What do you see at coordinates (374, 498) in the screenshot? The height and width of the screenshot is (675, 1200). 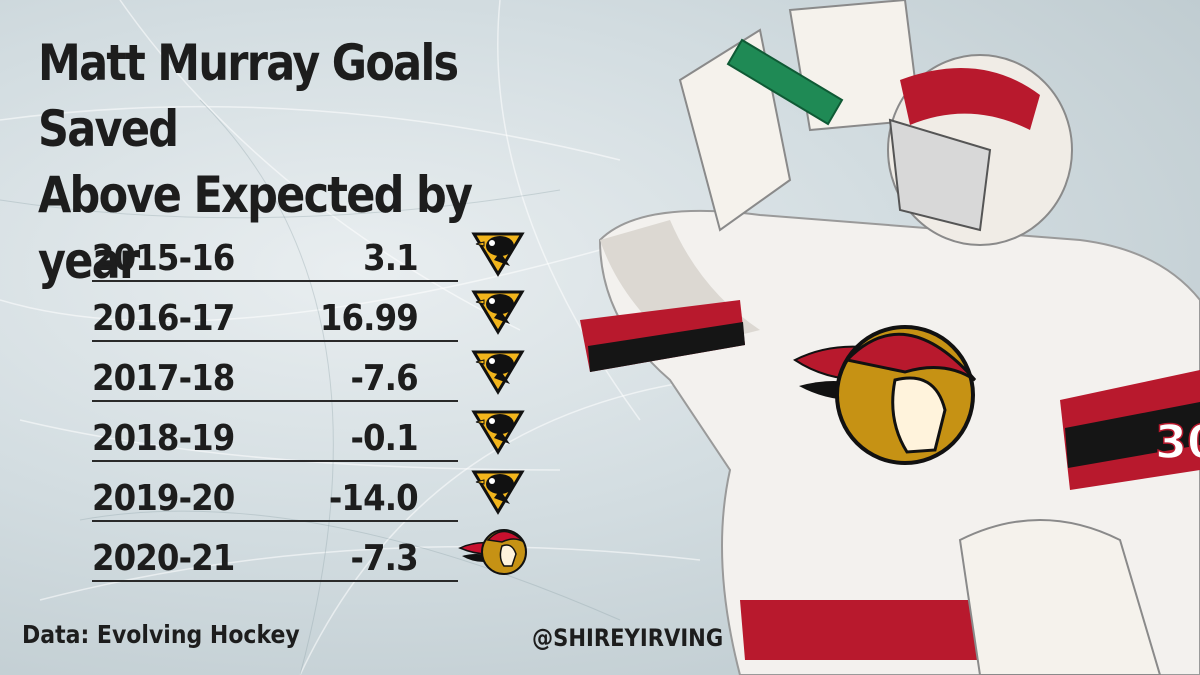 I see `gsax-value: -14.0` at bounding box center [374, 498].